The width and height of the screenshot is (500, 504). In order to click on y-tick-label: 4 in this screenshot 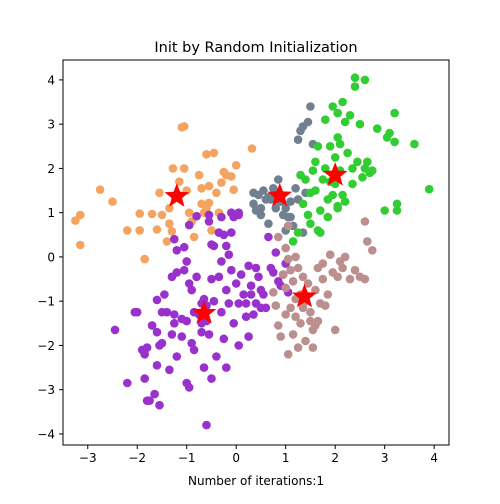, I will do `click(51, 80)`.